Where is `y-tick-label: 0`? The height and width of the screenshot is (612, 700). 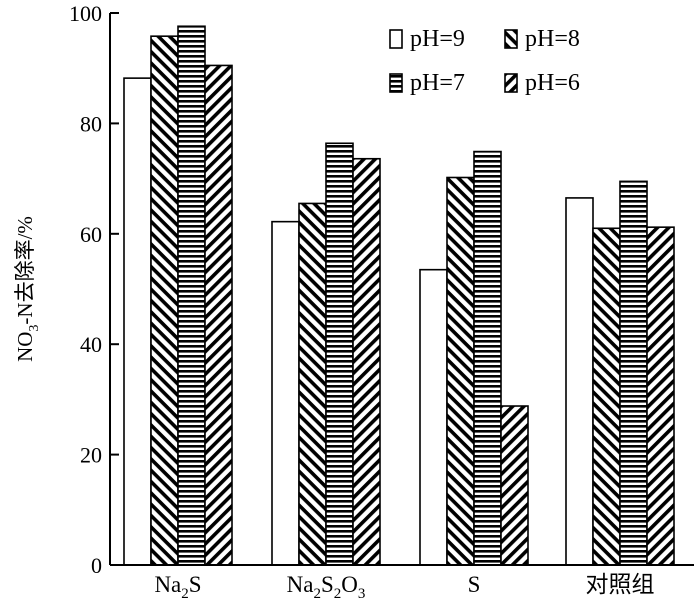
y-tick-label: 0 is located at coordinates (96, 565).